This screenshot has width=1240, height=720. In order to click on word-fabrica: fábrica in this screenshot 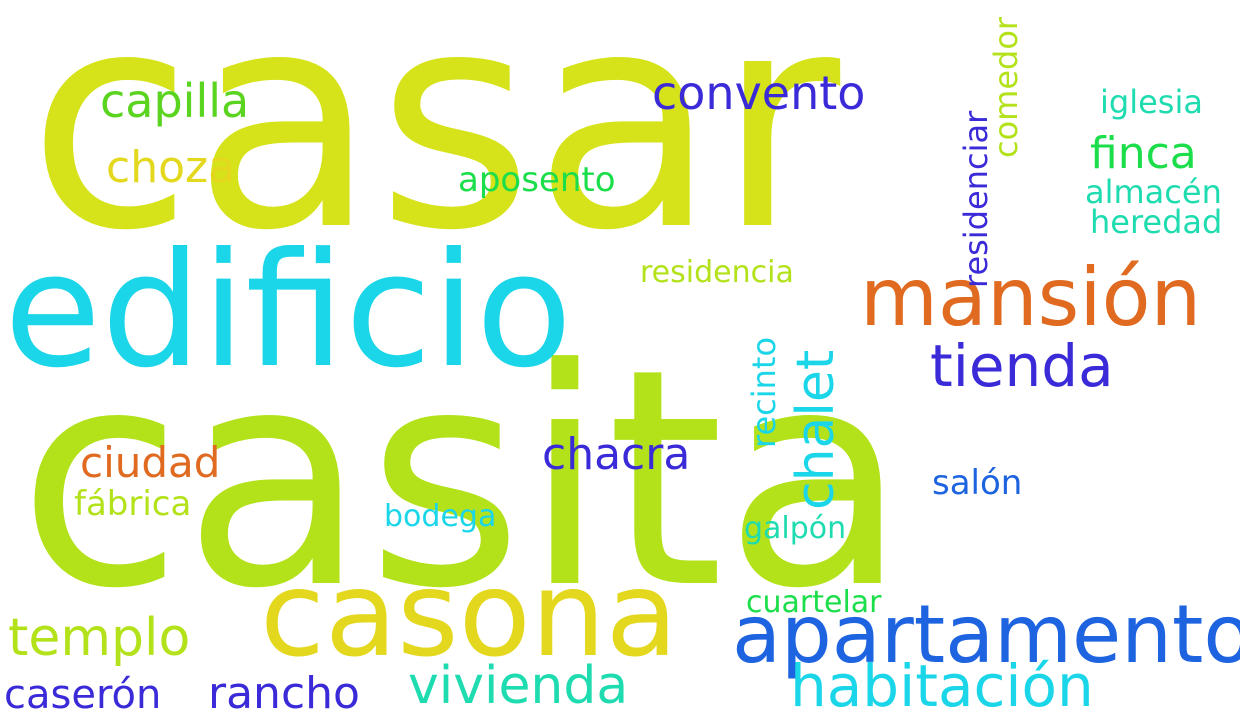, I will do `click(133, 504)`.